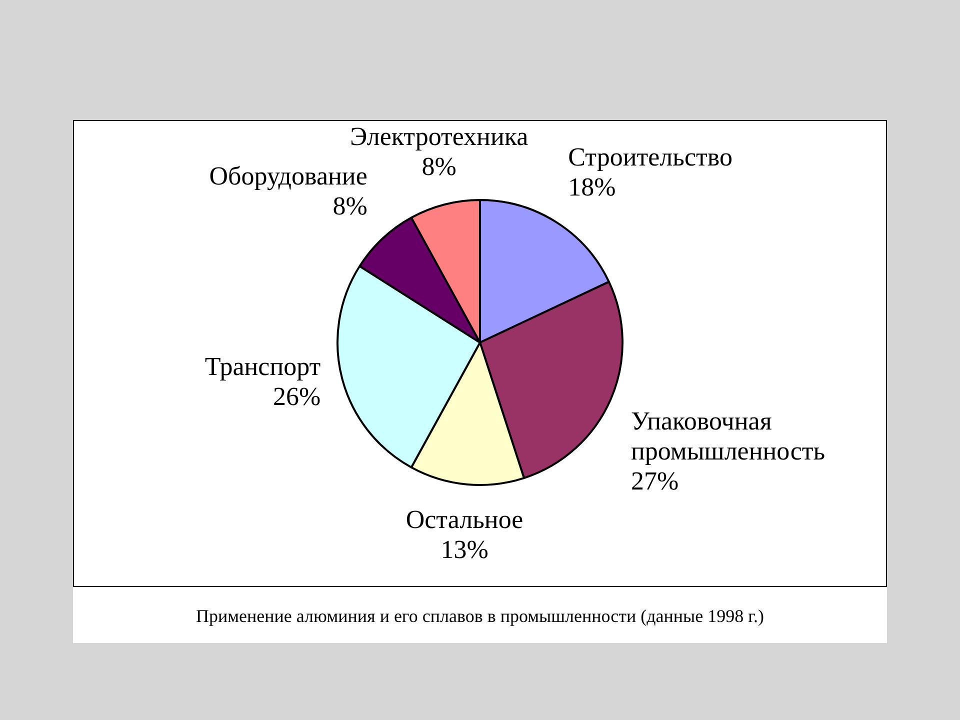 The image size is (960, 720). What do you see at coordinates (262, 367) in the screenshot?
I see `slice-label: Транспорт` at bounding box center [262, 367].